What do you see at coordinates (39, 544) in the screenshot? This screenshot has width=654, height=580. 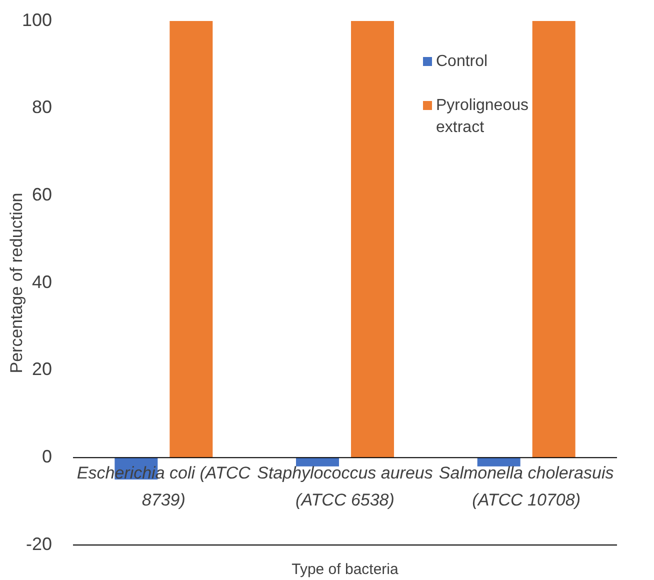 I see `y-tick-label: -20` at bounding box center [39, 544].